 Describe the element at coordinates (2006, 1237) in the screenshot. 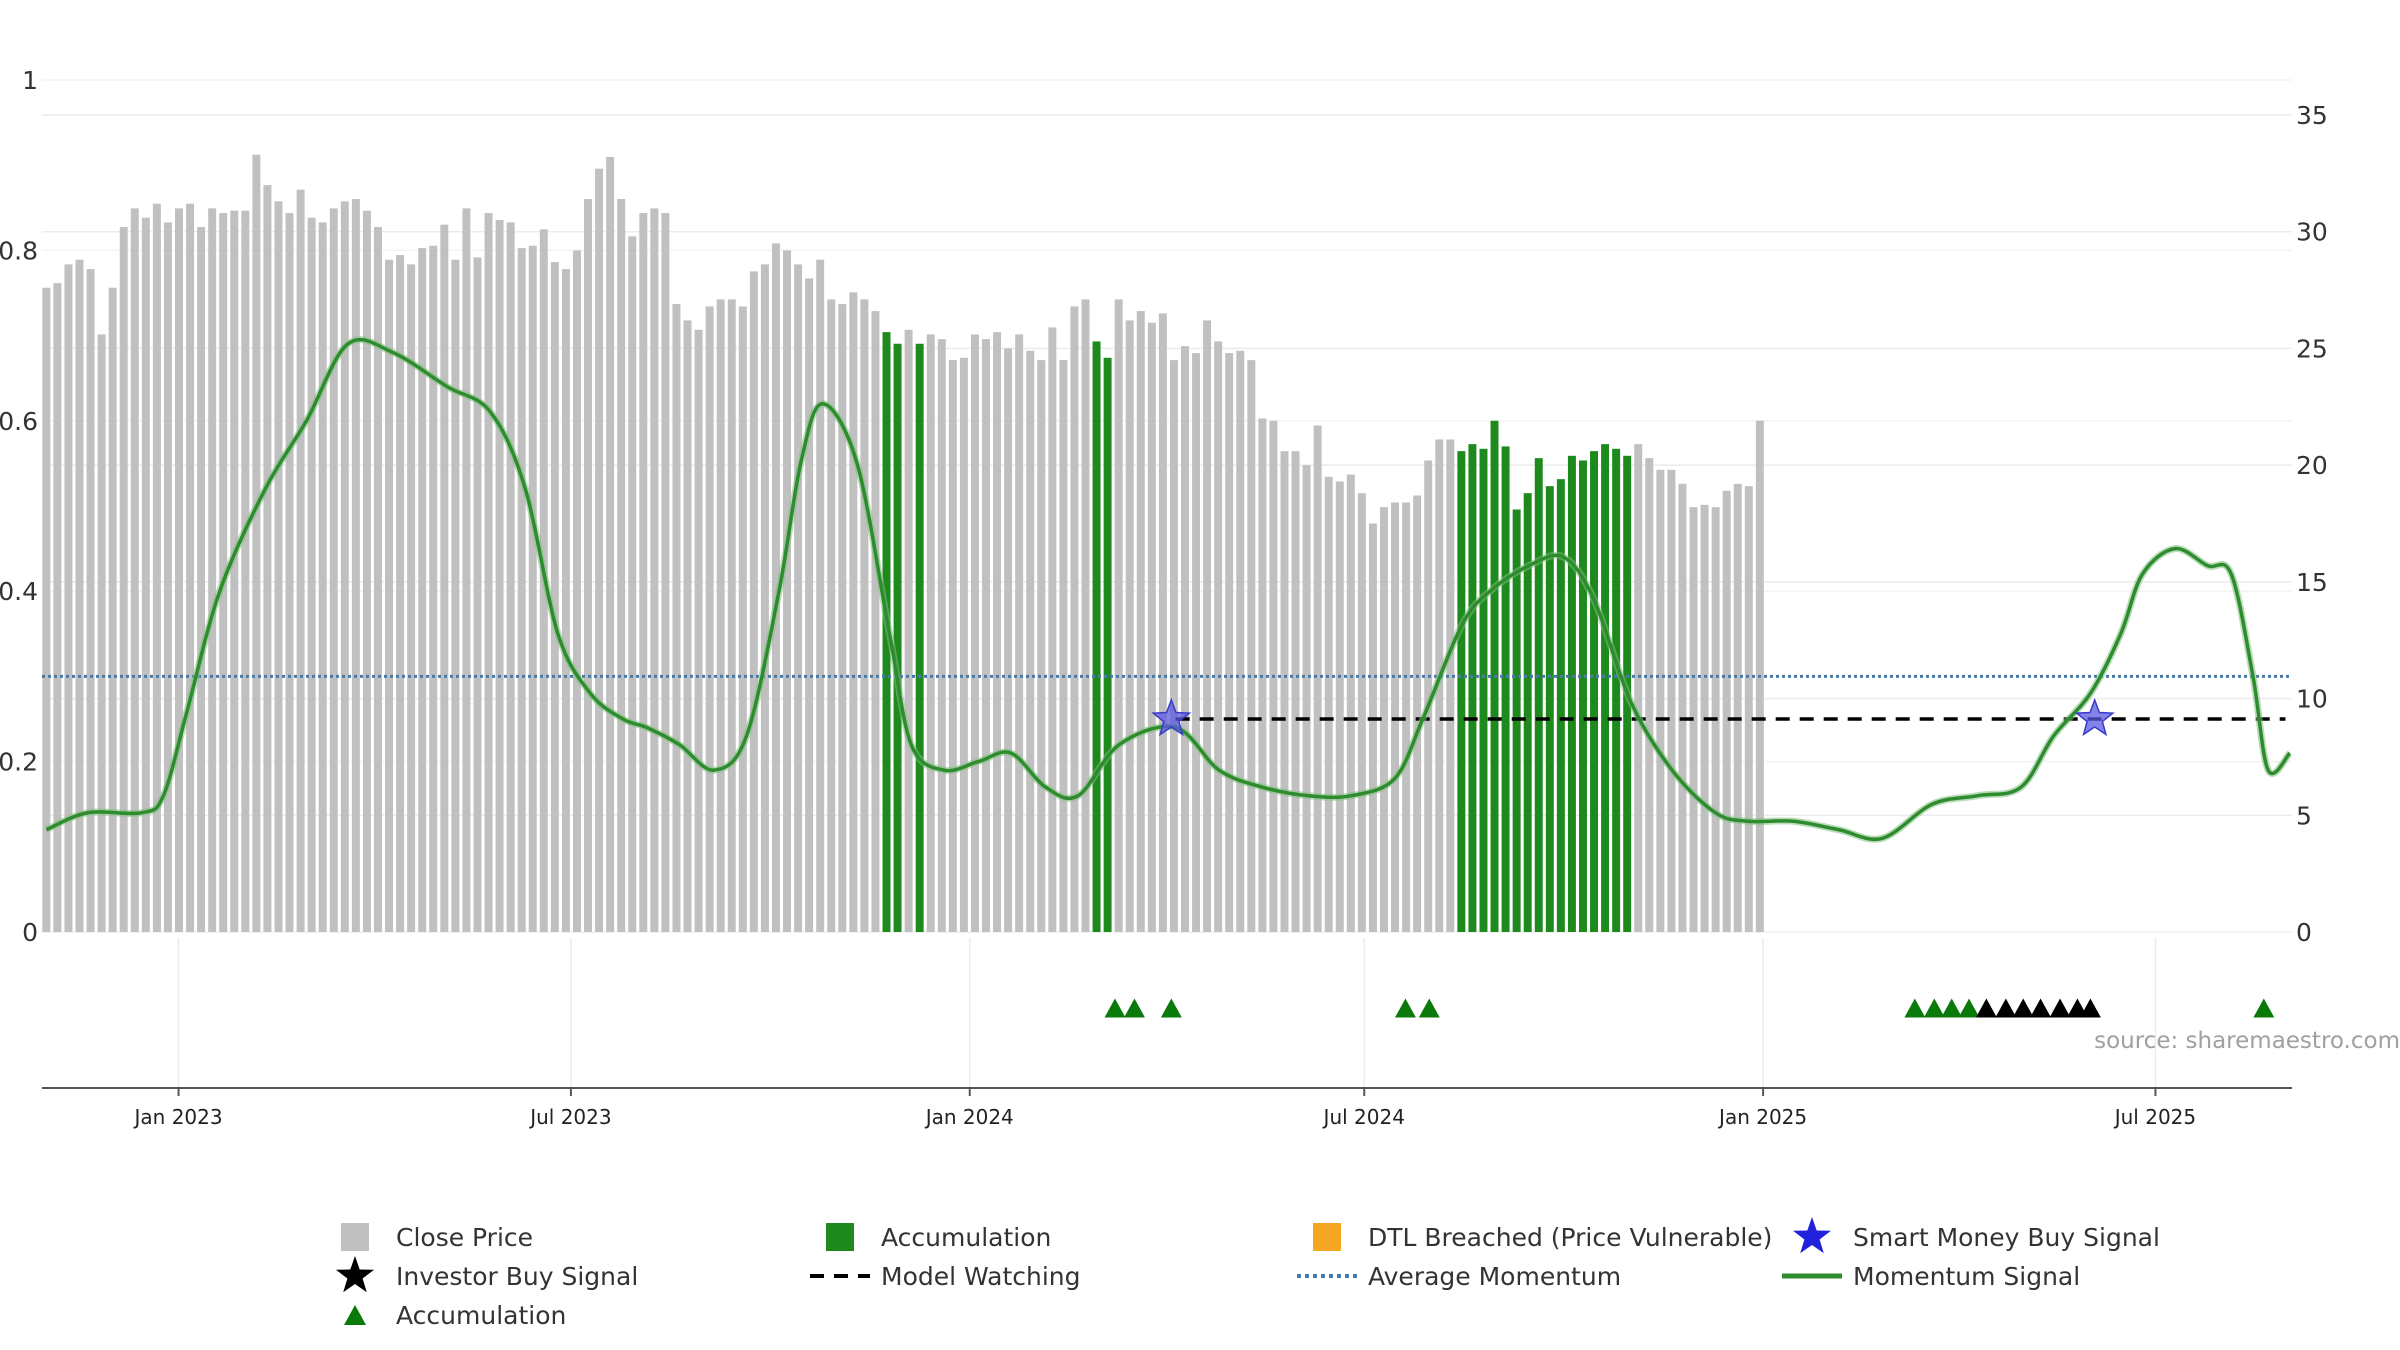

I see `legend-label: Smart Money Buy Signal` at that location.